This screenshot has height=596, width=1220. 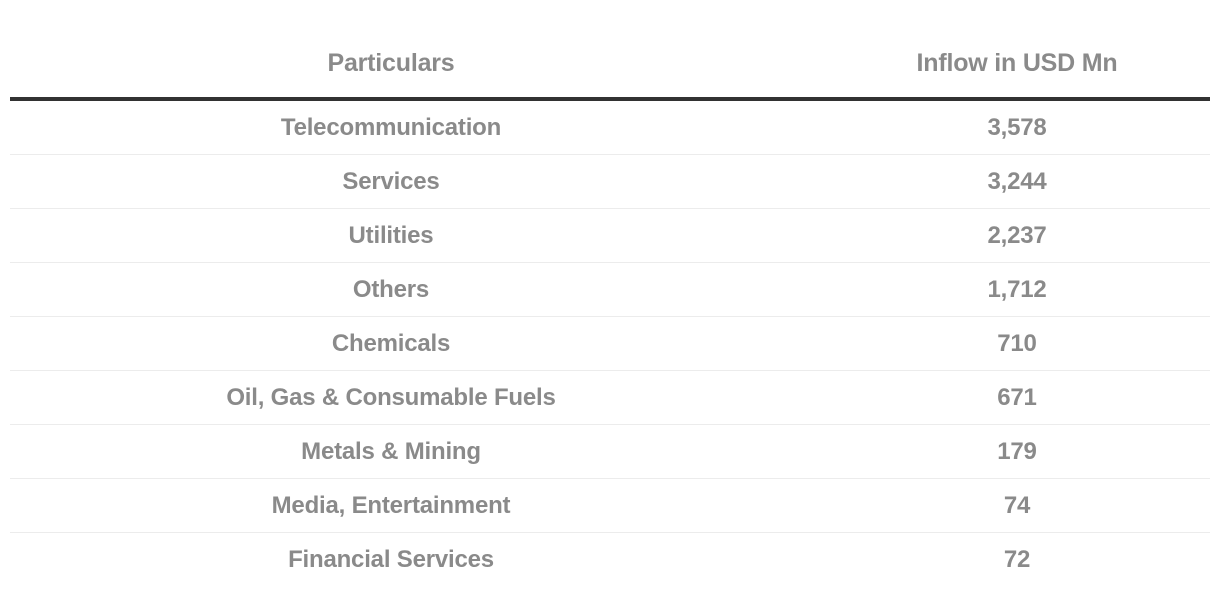 I want to click on particulars-cell: Chemicals, so click(x=391, y=343).